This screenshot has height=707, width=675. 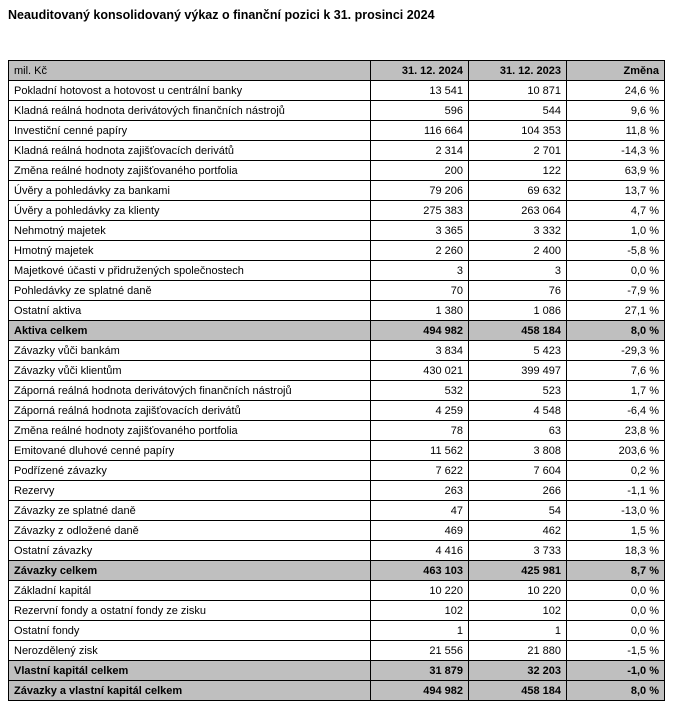 I want to click on table-header-row: mil. Kč 31. 12. 2024 31. 12. 2023 Změna, so click(x=336, y=70).